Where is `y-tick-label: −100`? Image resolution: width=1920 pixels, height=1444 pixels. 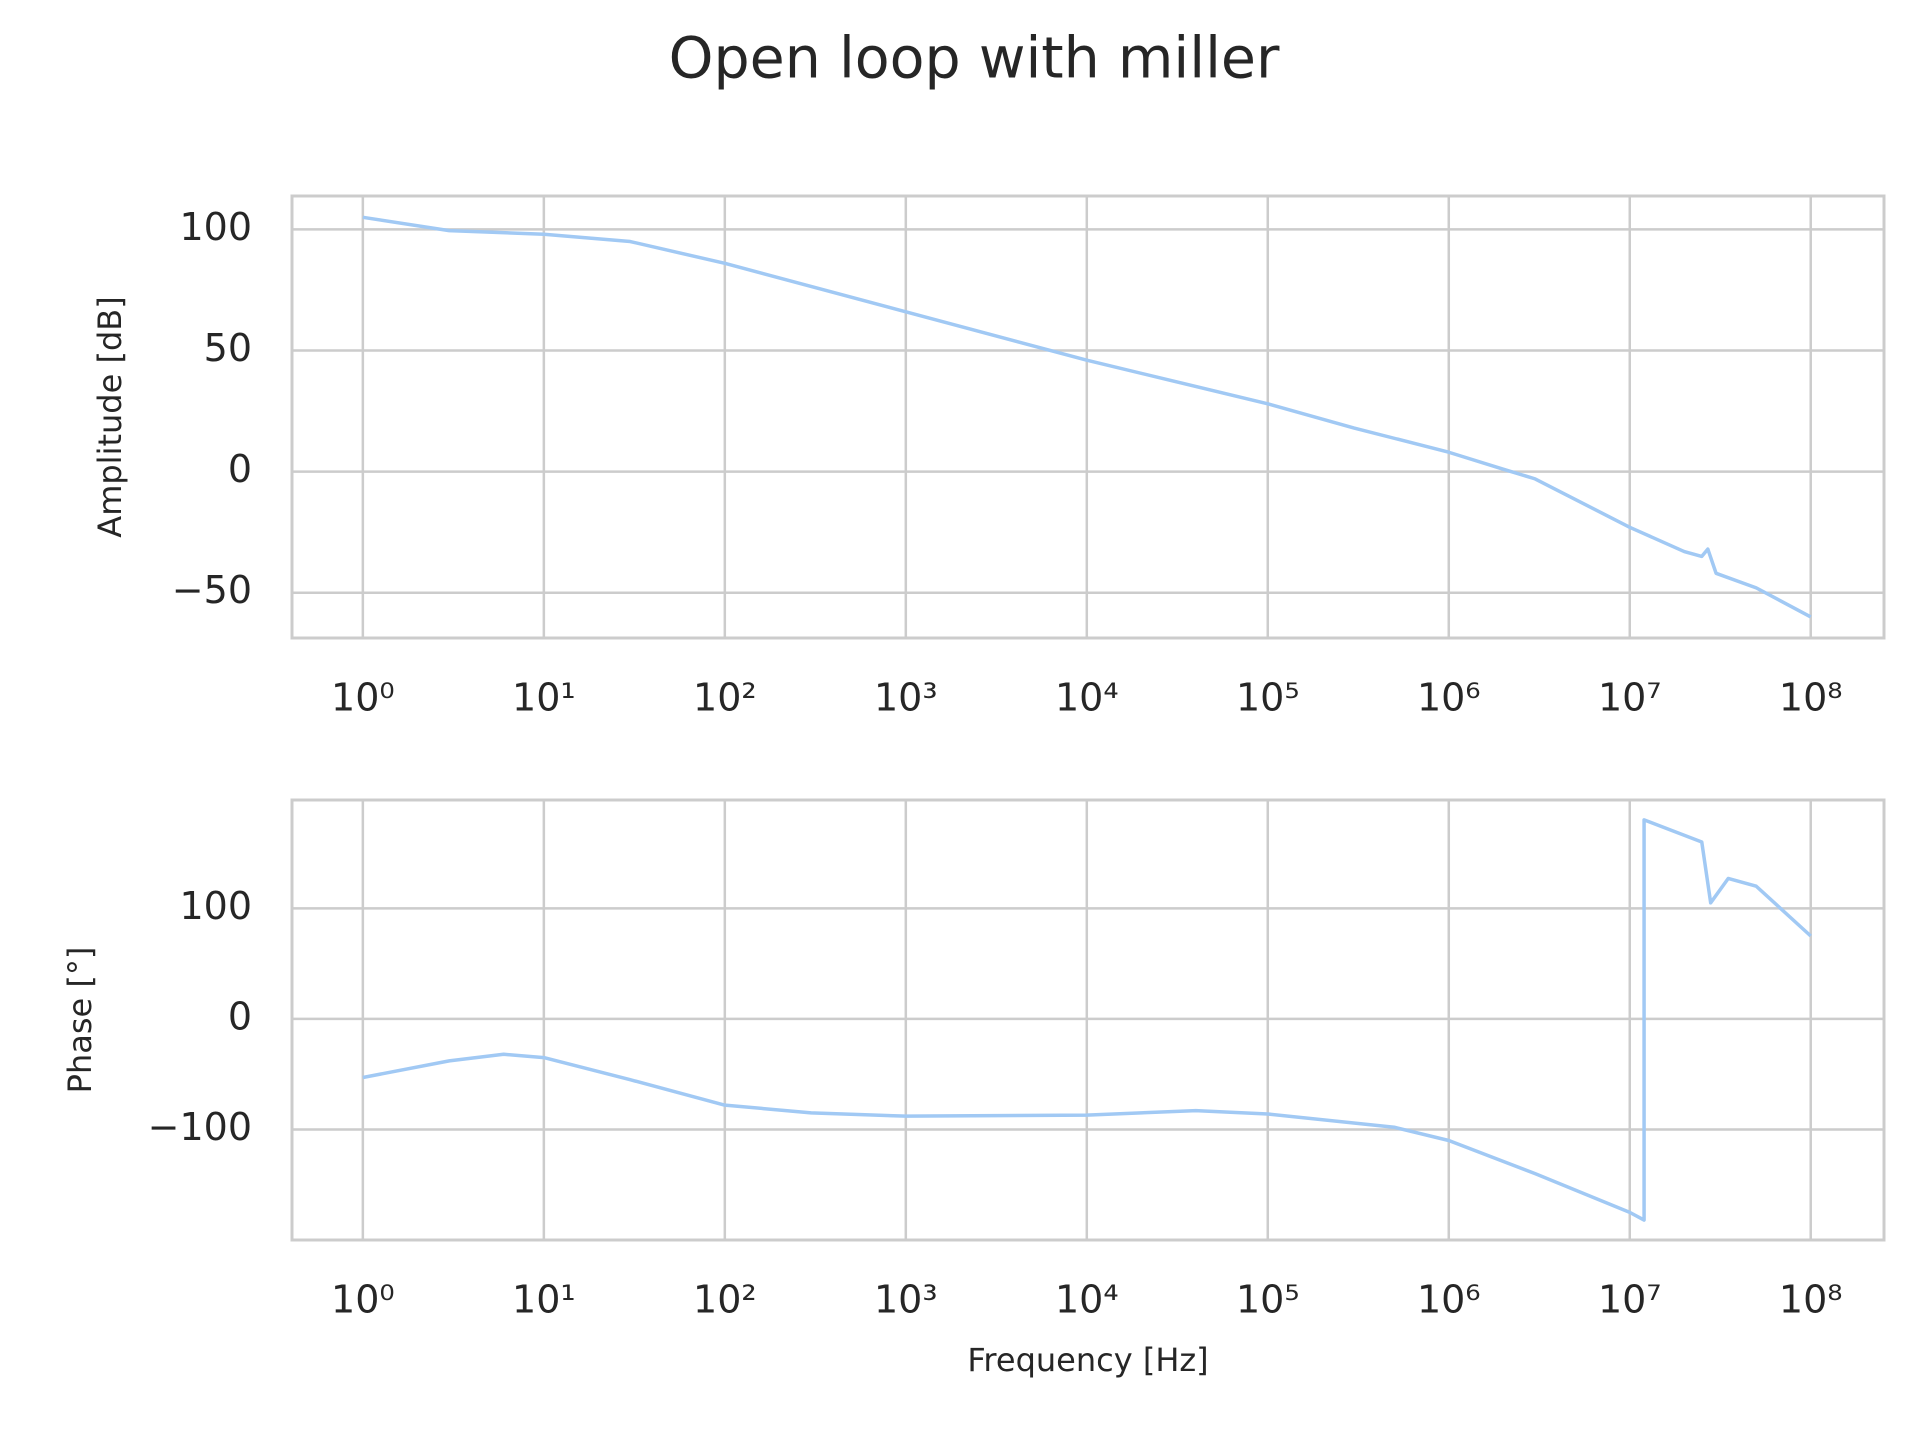
y-tick-label: −100 is located at coordinates (200, 1127).